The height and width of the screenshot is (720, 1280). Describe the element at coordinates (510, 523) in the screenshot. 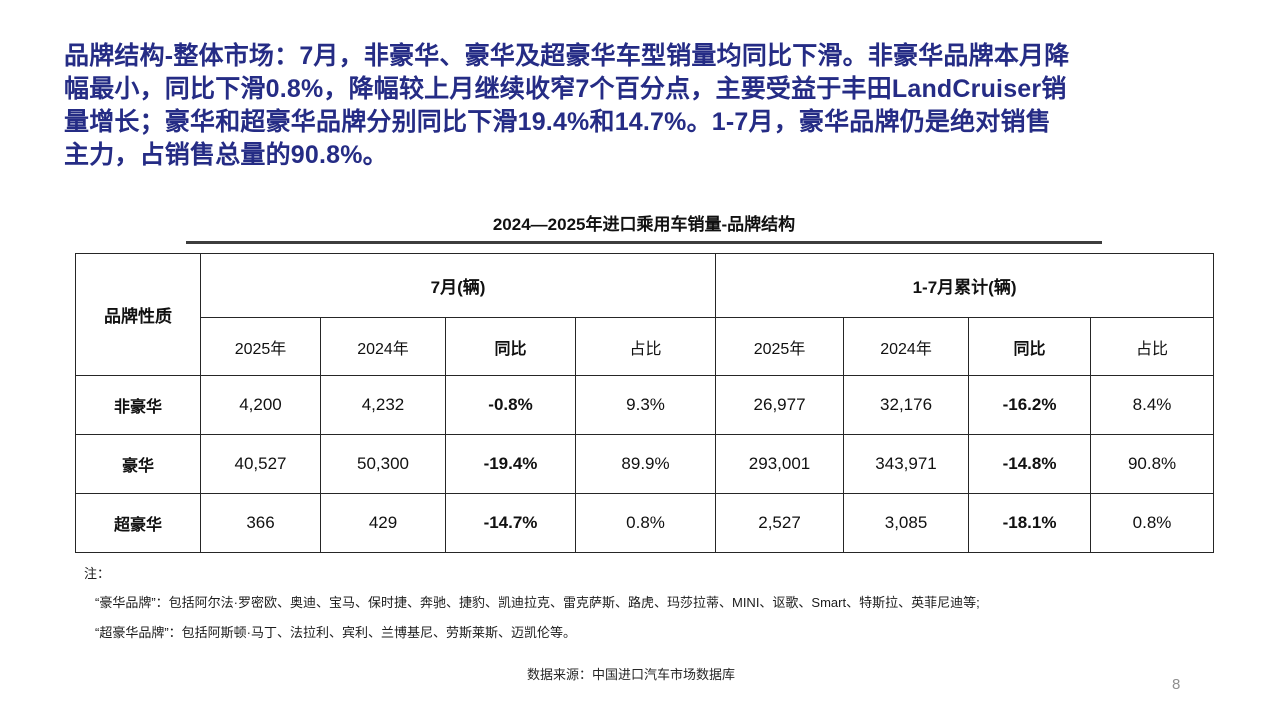

I see `cell-yoy: -14.7%` at that location.